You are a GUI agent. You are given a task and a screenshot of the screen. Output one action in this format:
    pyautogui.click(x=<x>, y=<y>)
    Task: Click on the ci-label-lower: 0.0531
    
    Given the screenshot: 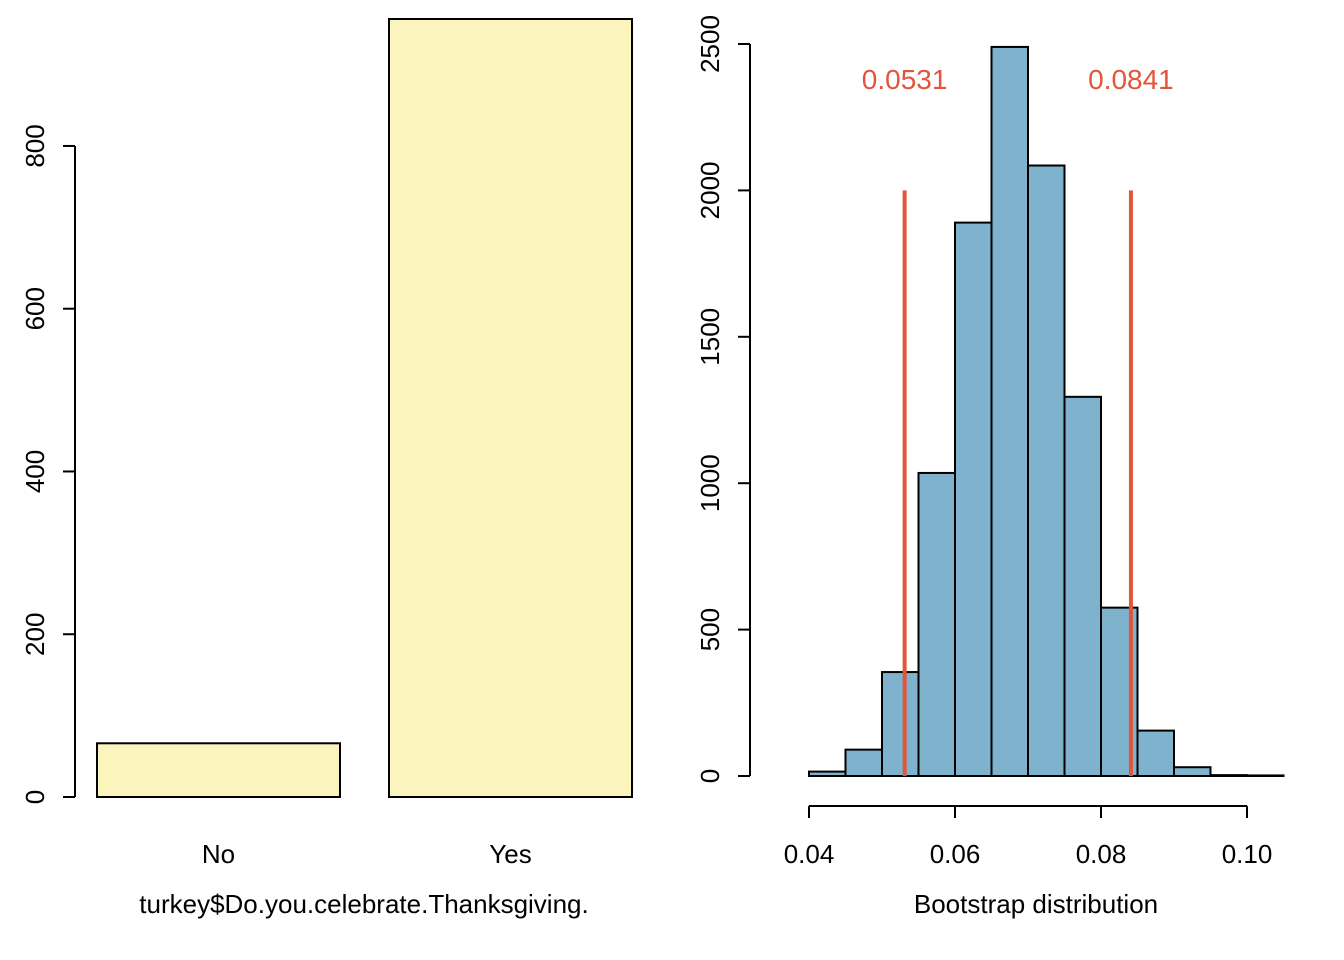 What is the action you would take?
    pyautogui.click(x=905, y=79)
    